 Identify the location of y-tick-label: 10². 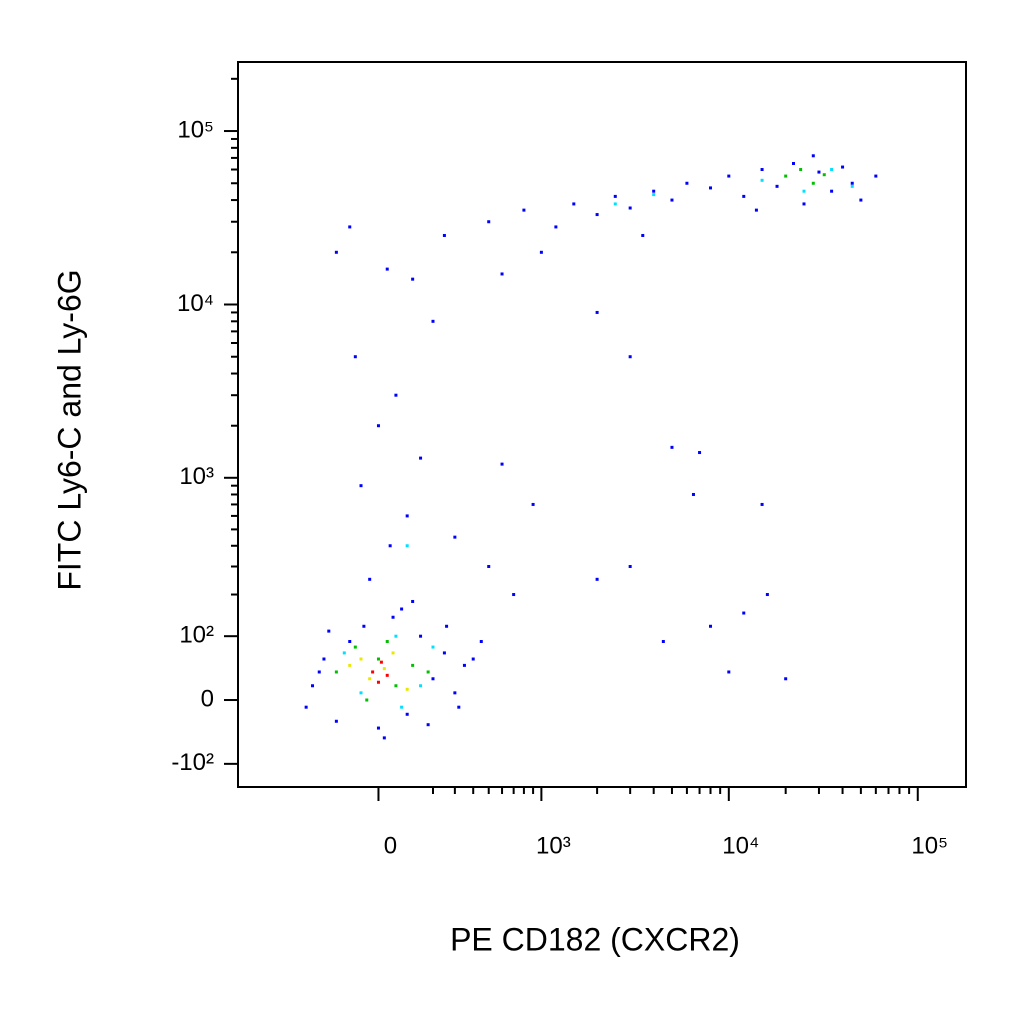
(196, 635).